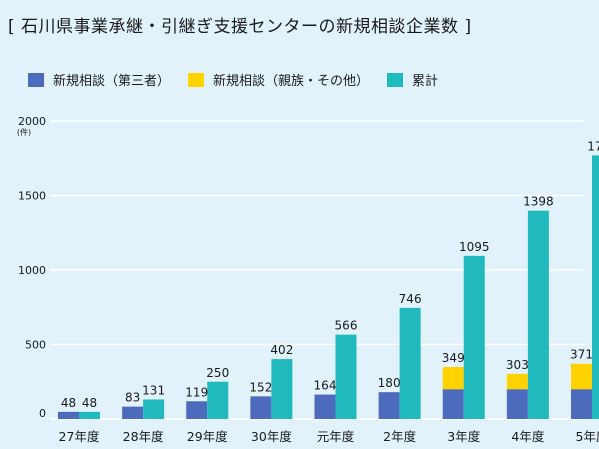 The height and width of the screenshot is (449, 599). What do you see at coordinates (42, 413) in the screenshot?
I see `y-tick-label: 0` at bounding box center [42, 413].